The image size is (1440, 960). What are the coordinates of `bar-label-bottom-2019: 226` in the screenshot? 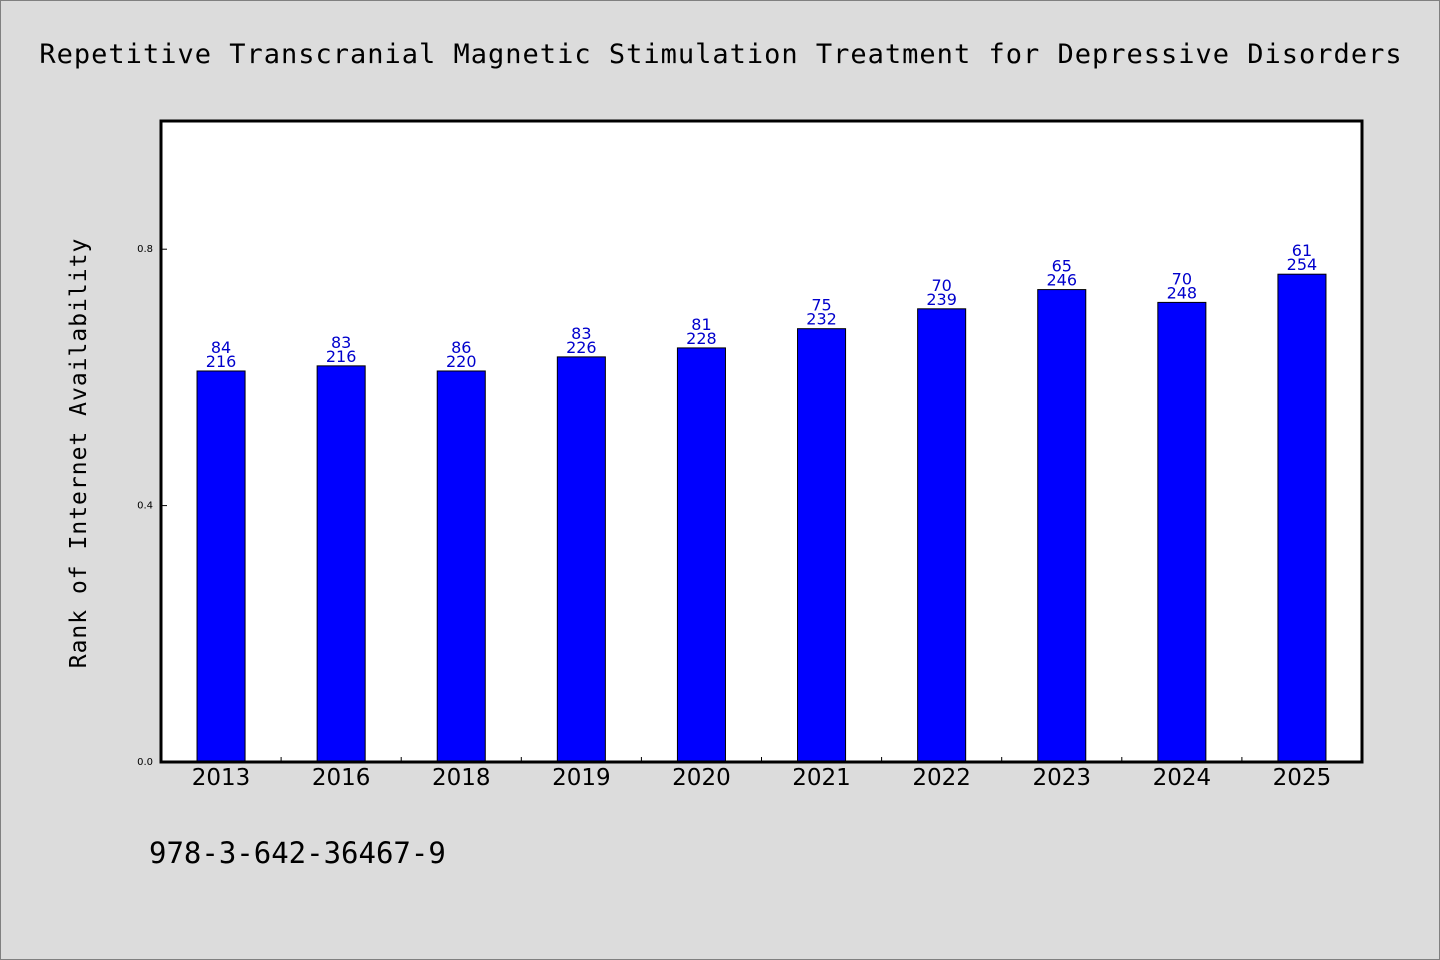 It's located at (581, 347).